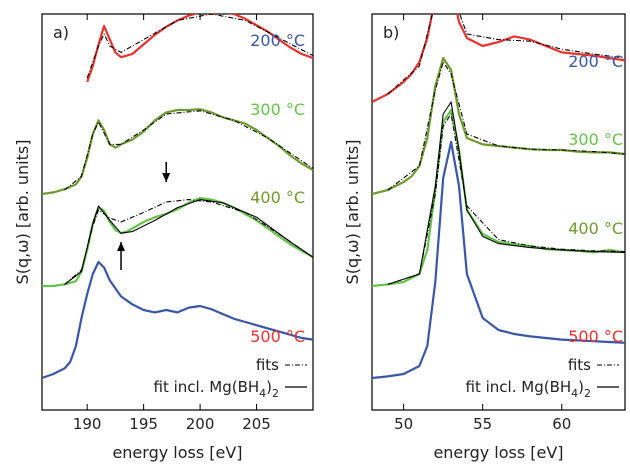 The height and width of the screenshot is (468, 630). What do you see at coordinates (391, 32) in the screenshot?
I see `panel-label: b)` at bounding box center [391, 32].